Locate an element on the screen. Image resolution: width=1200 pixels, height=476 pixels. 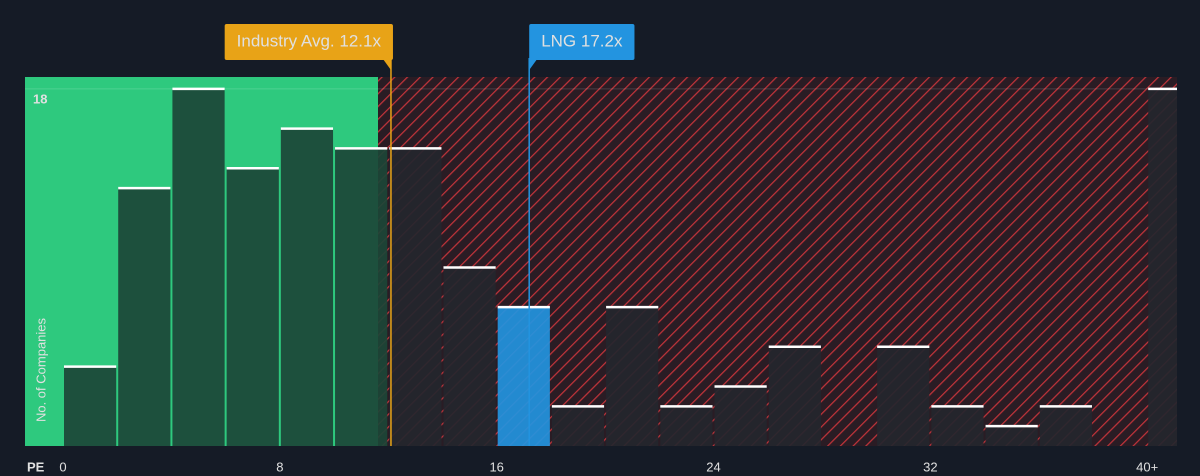
y-tick-label: 18 is located at coordinates (40, 98).